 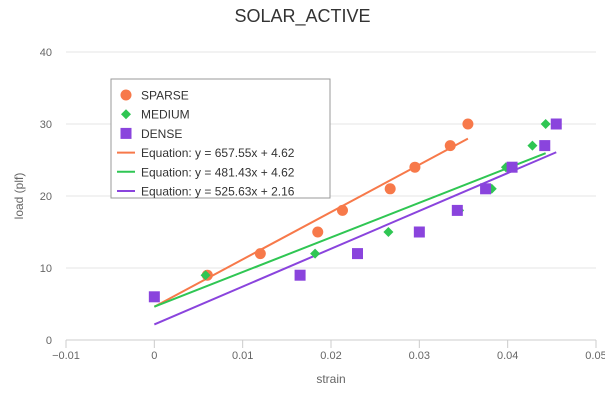 I want to click on x-tick-label: 0.01, so click(x=242, y=356).